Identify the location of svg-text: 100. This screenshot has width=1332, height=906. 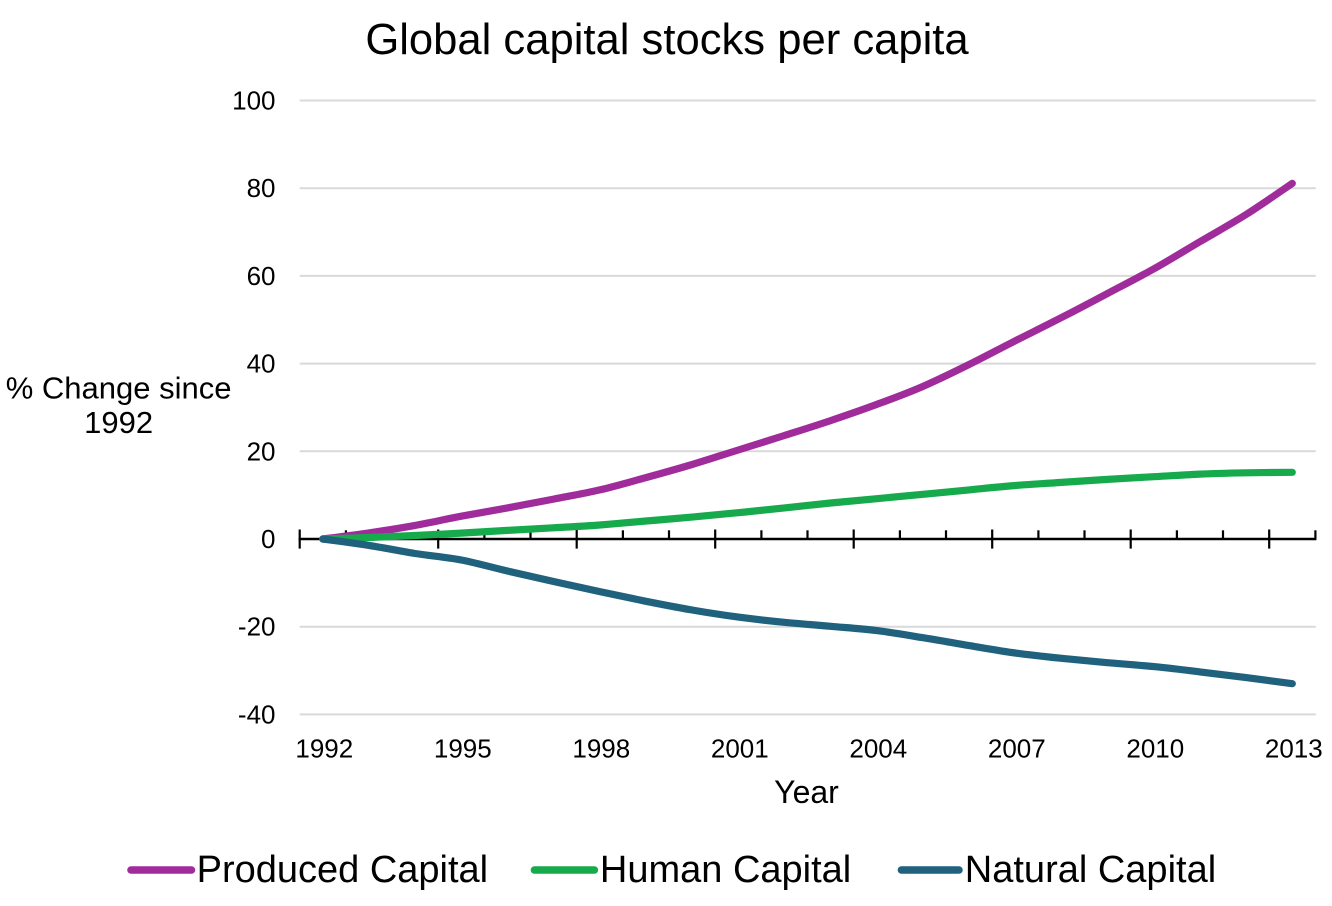
(253, 101).